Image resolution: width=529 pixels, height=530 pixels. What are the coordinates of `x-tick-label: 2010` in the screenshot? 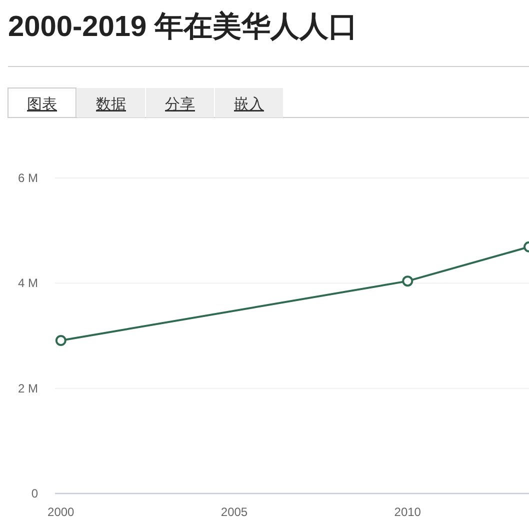 It's located at (408, 512).